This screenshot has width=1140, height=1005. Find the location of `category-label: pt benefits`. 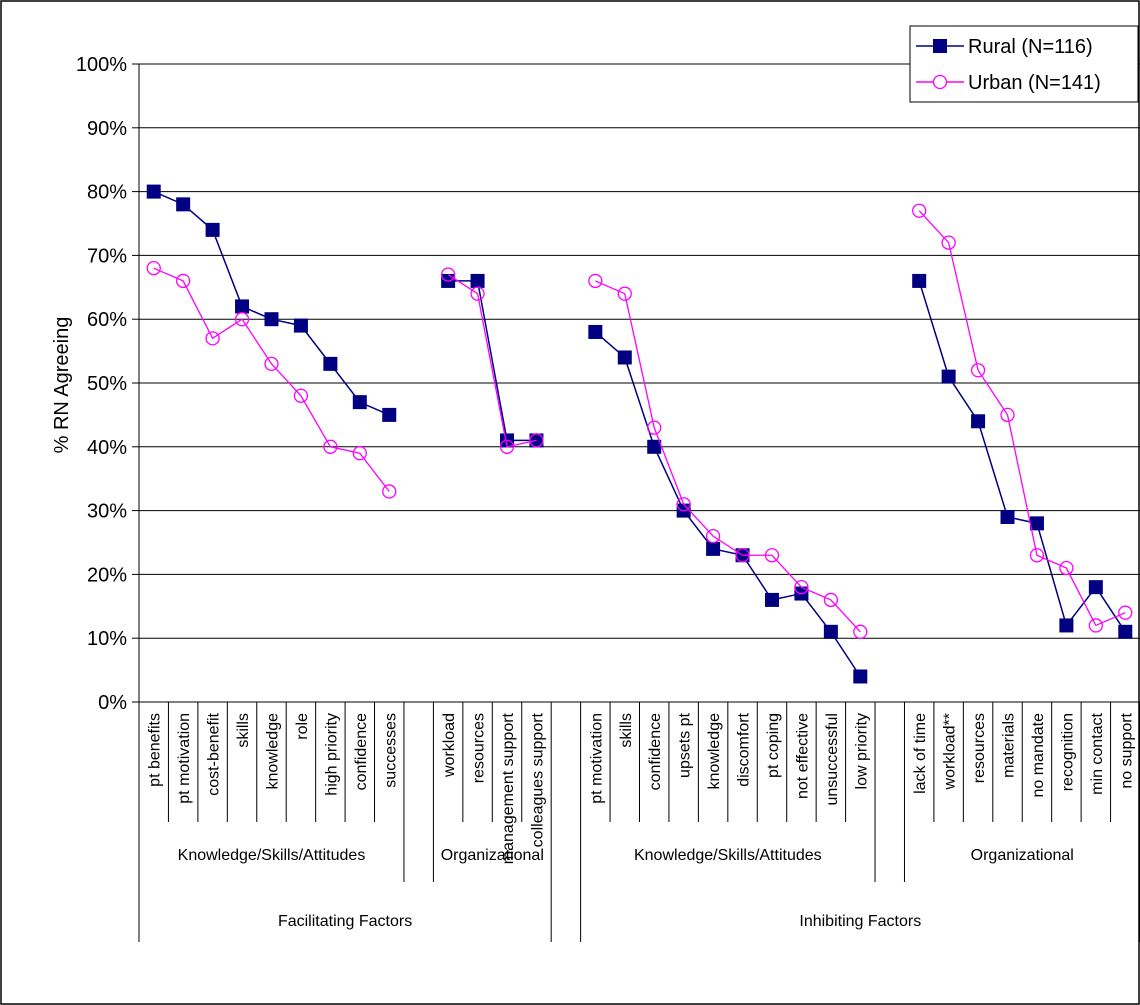

category-label: pt benefits is located at coordinates (155, 750).